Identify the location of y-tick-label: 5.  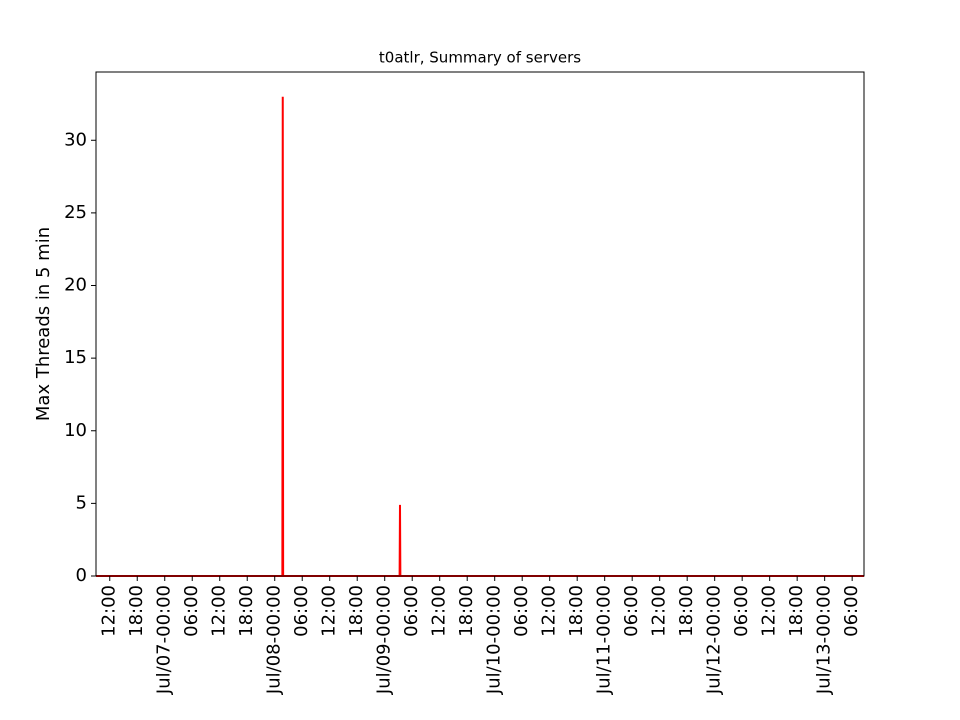
(81, 502).